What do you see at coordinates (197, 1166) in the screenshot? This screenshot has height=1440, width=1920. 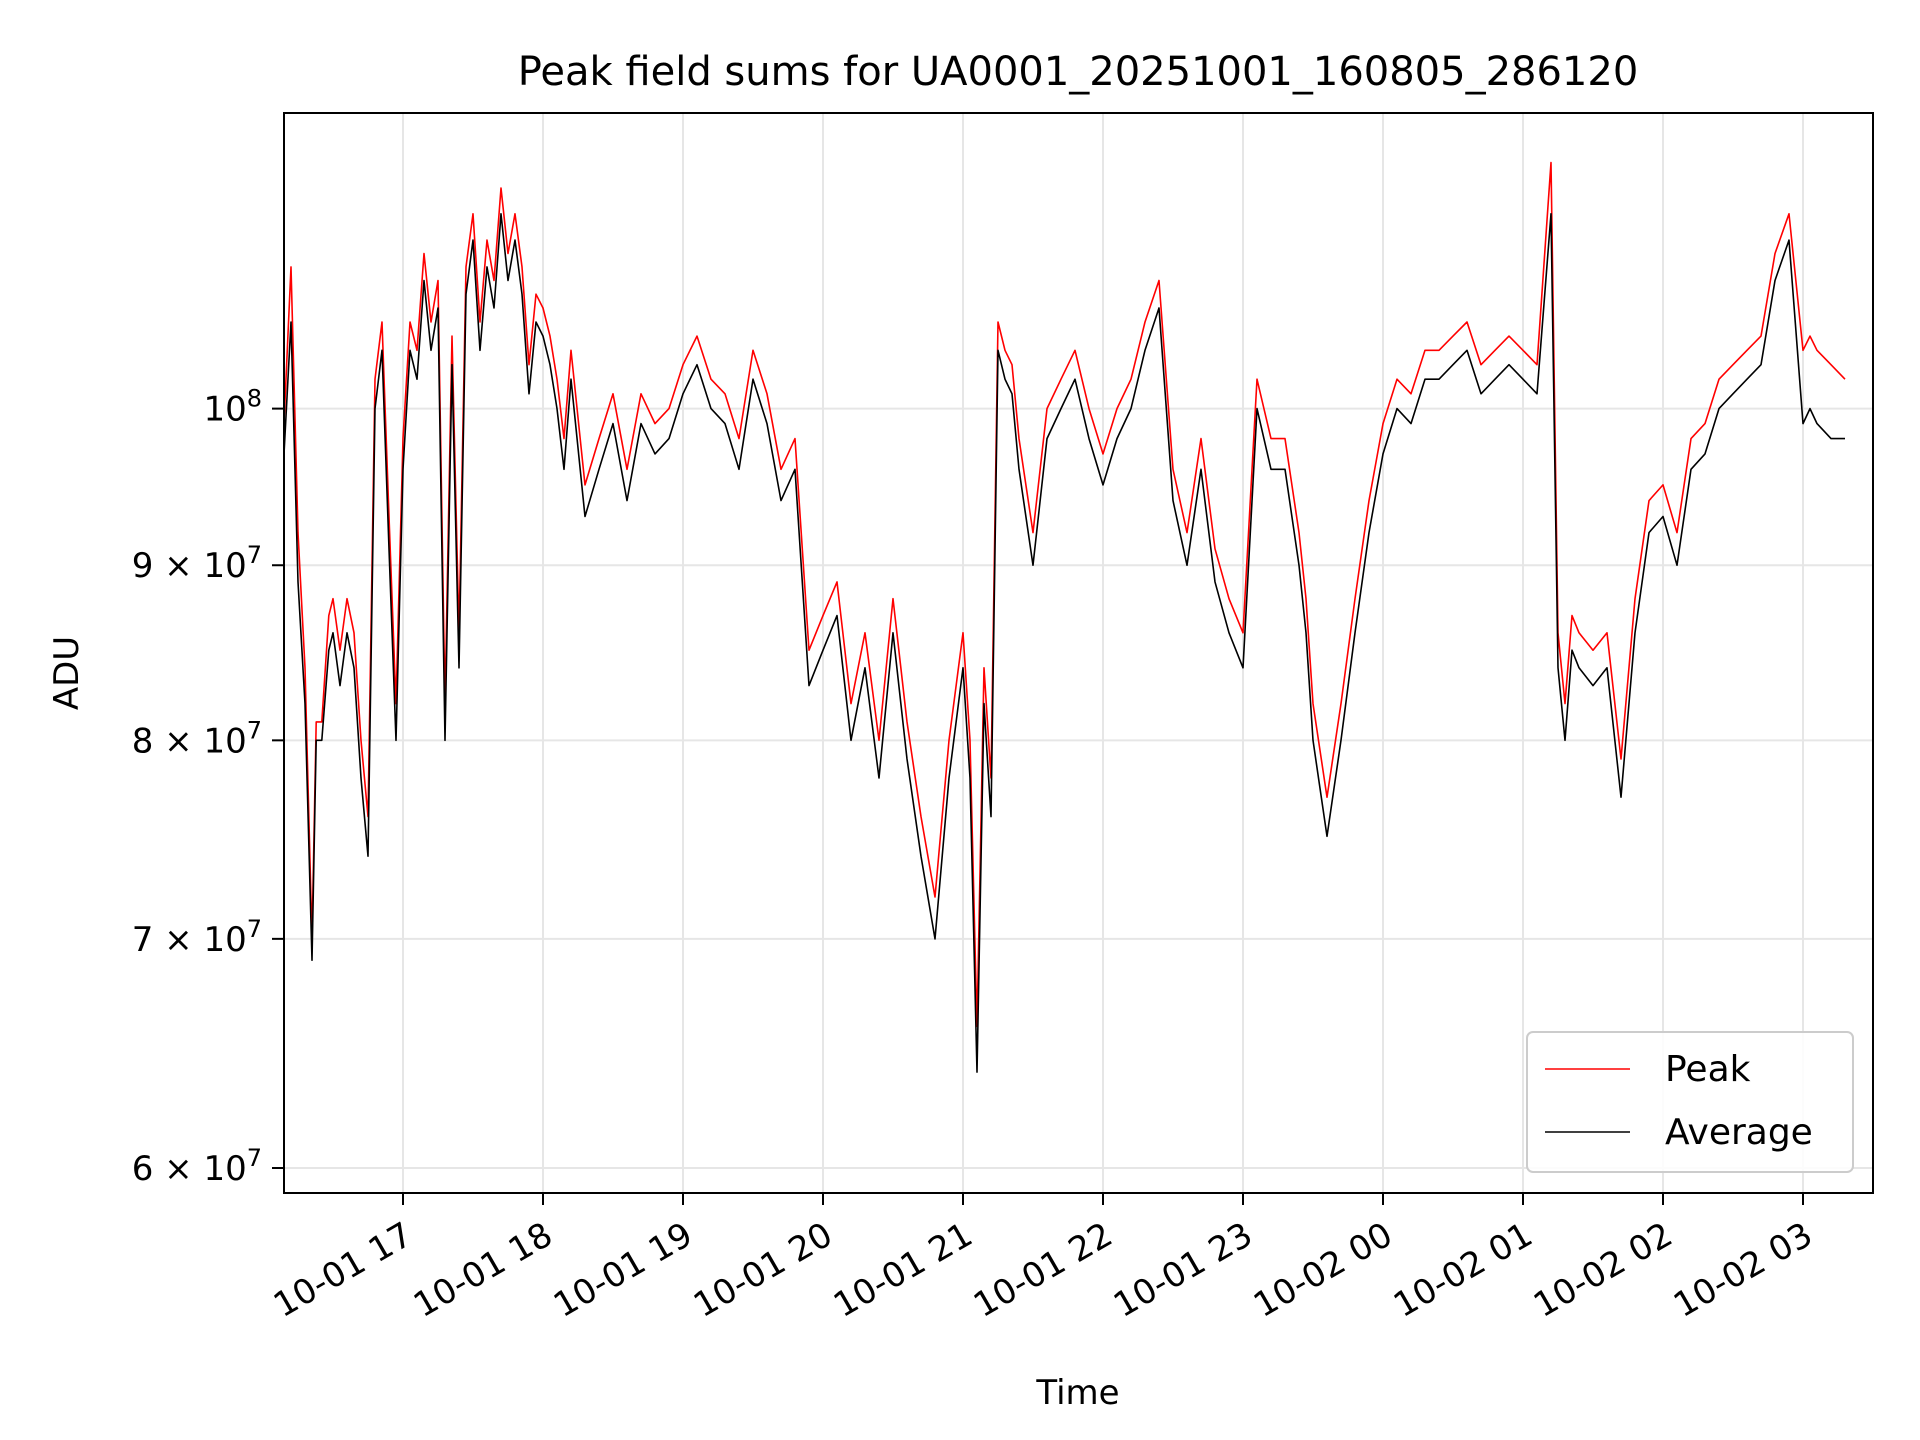 I see `y-tick-label-0: 6 × 107` at bounding box center [197, 1166].